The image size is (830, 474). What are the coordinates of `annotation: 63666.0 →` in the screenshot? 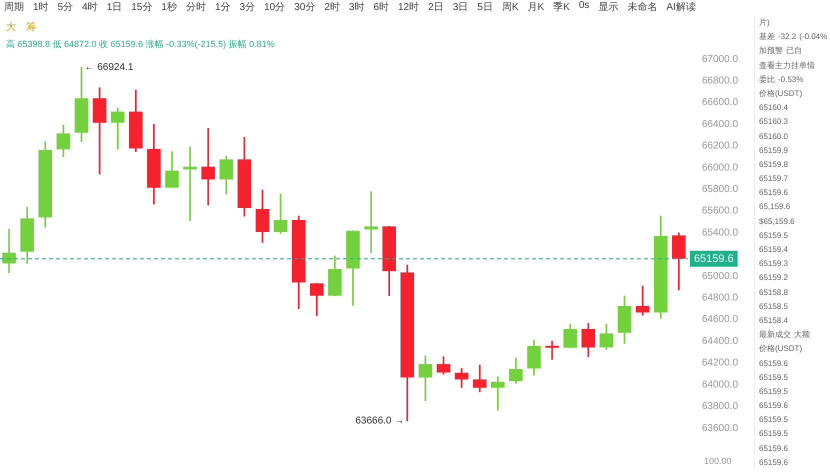 It's located at (379, 421).